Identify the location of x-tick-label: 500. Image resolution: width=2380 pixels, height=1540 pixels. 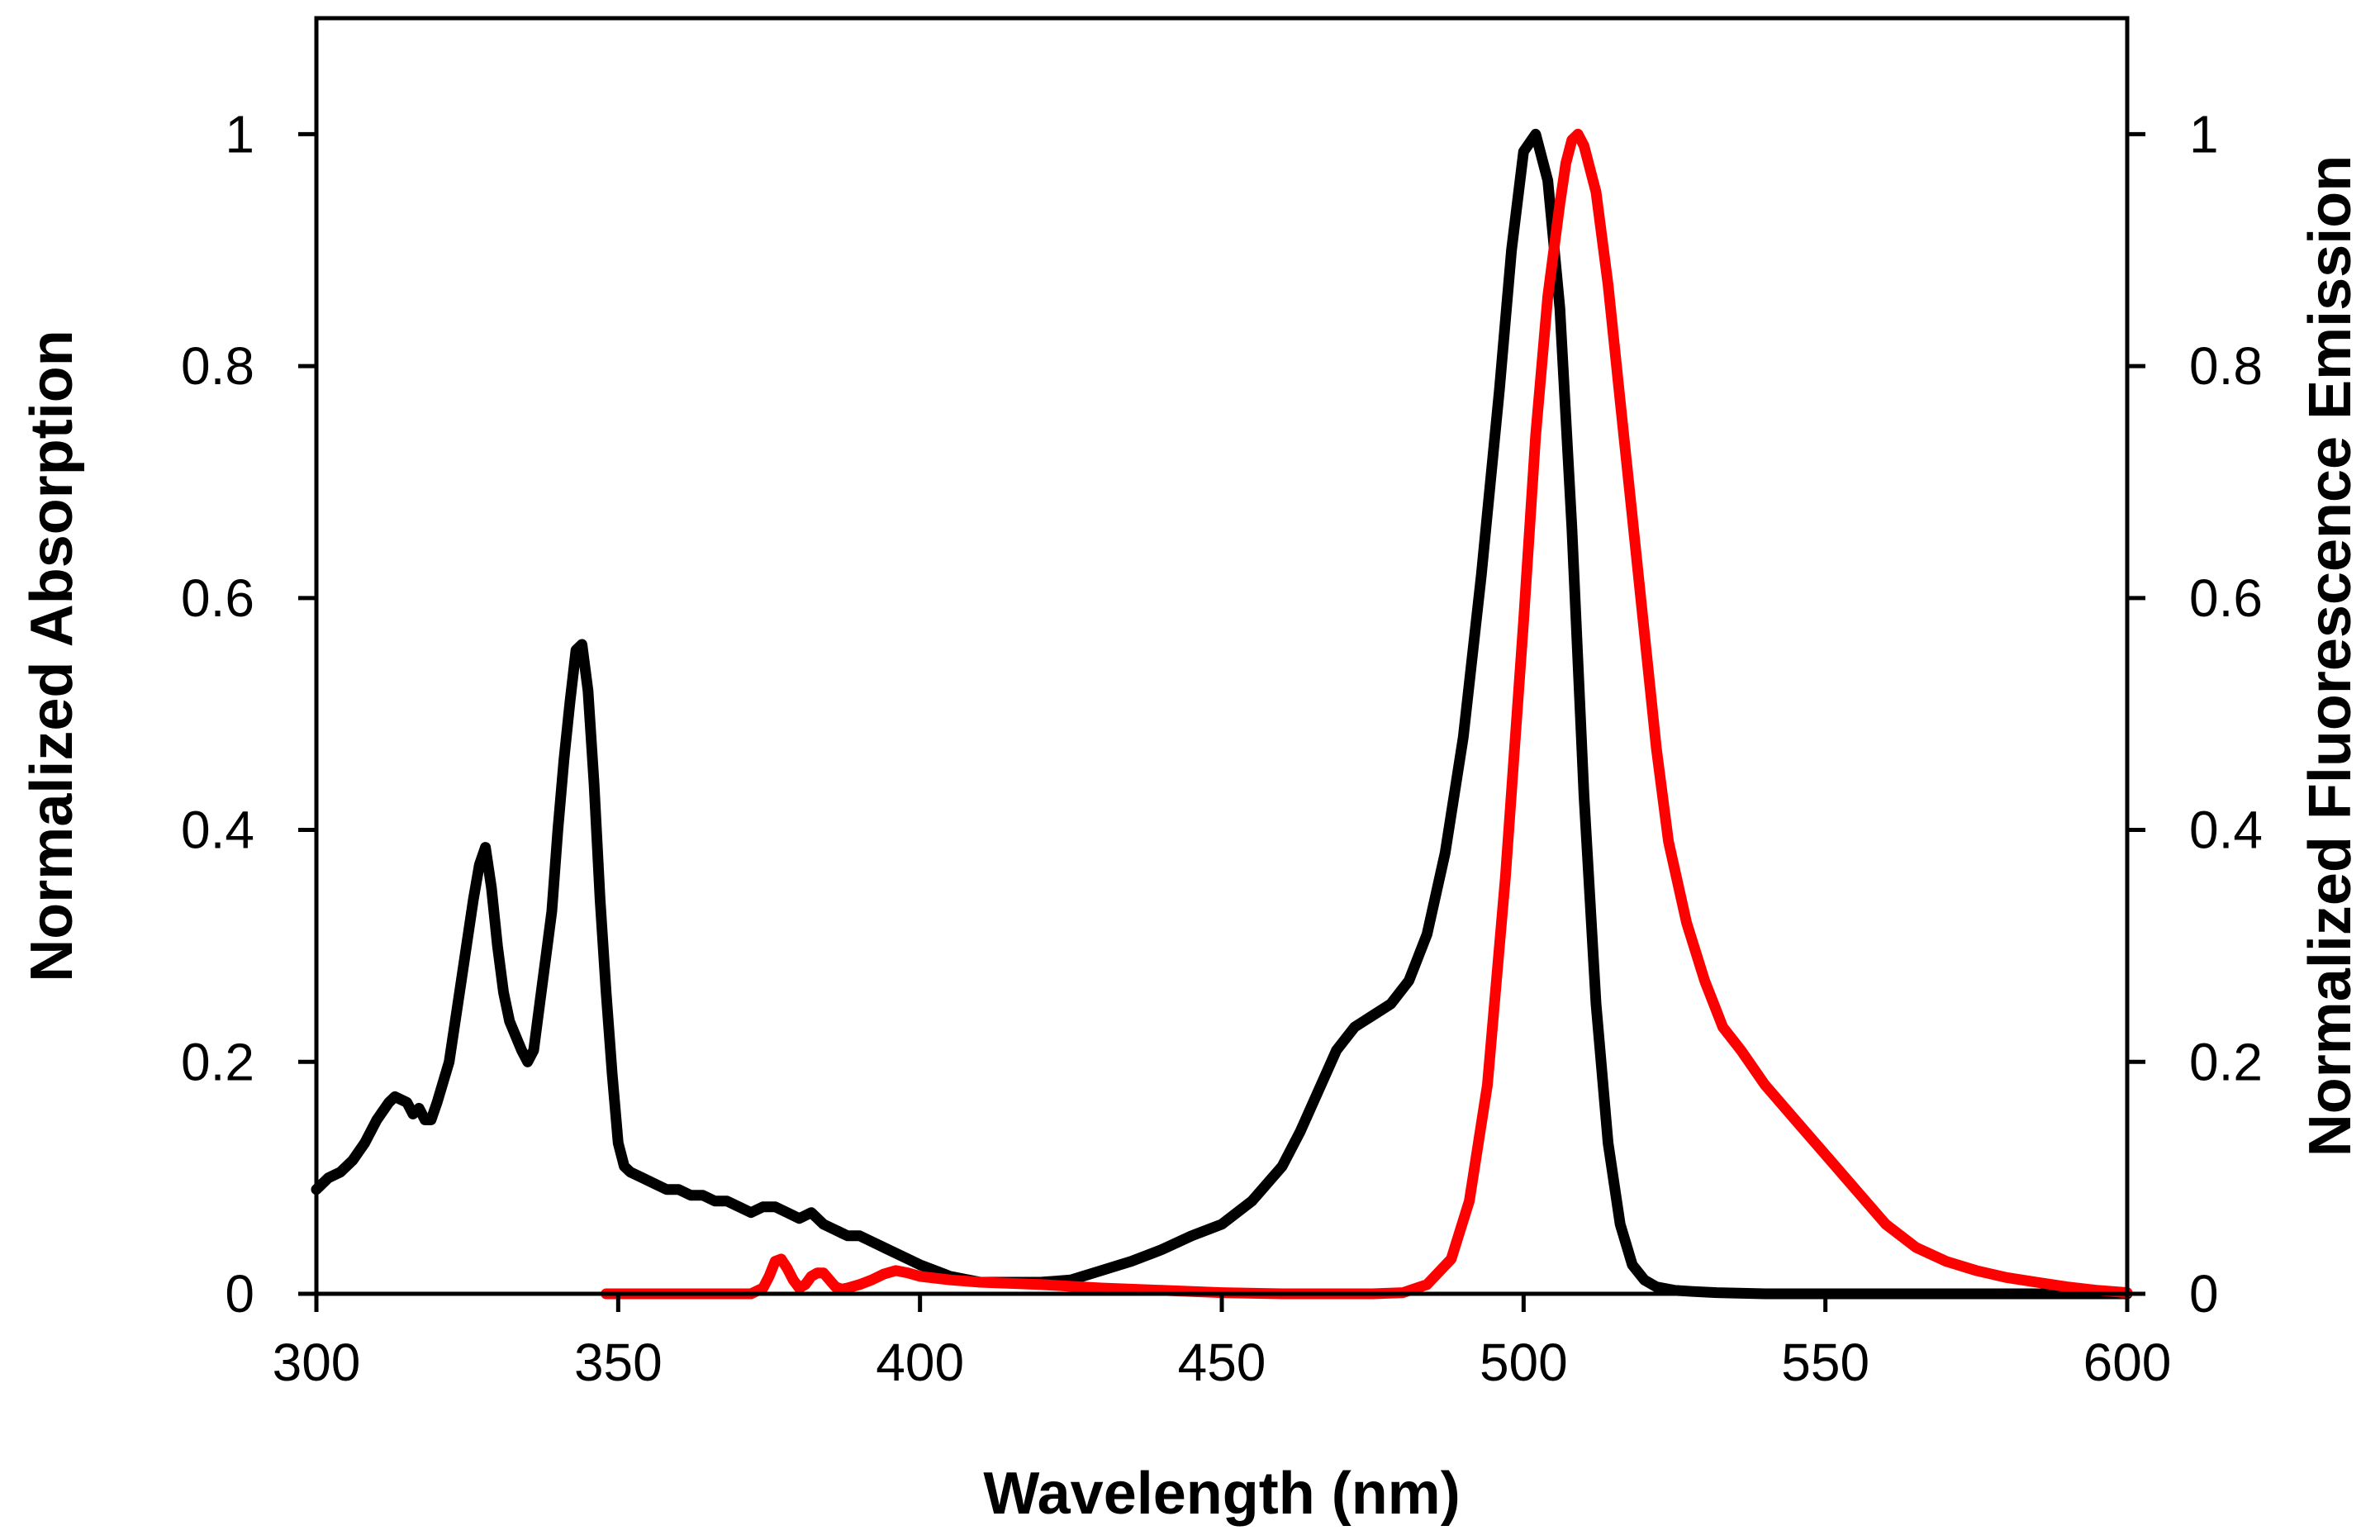
(1524, 1362).